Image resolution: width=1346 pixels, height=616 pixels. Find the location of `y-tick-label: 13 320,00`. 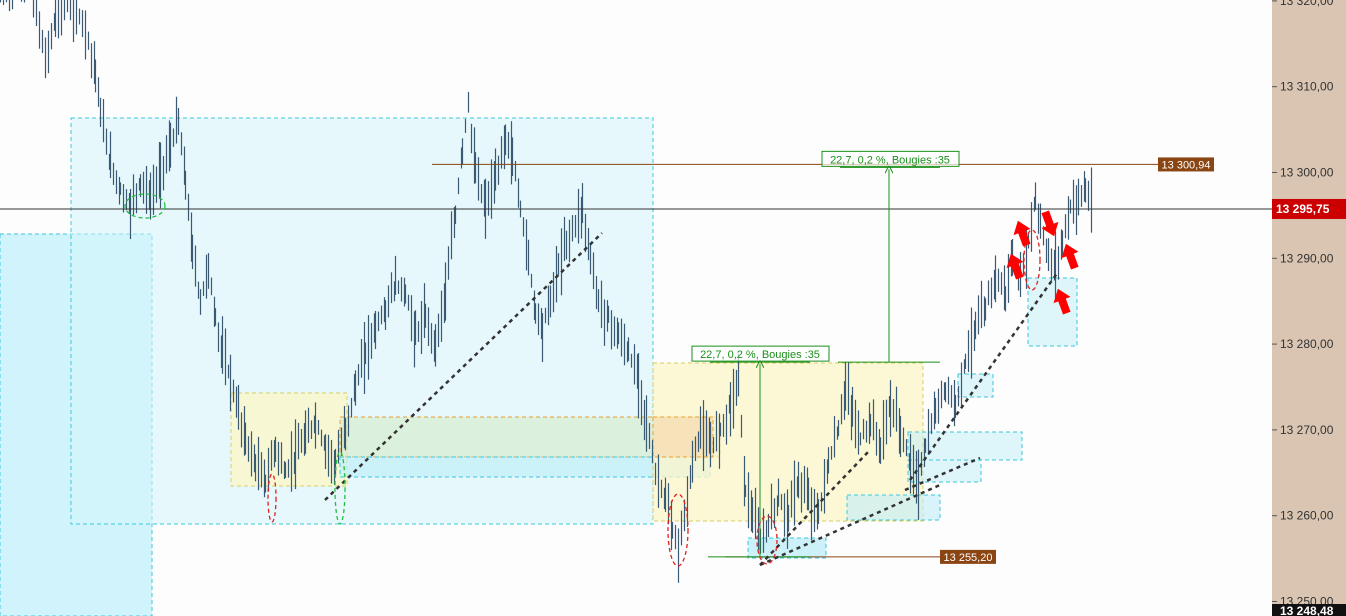

y-tick-label: 13 320,00 is located at coordinates (1307, 4).